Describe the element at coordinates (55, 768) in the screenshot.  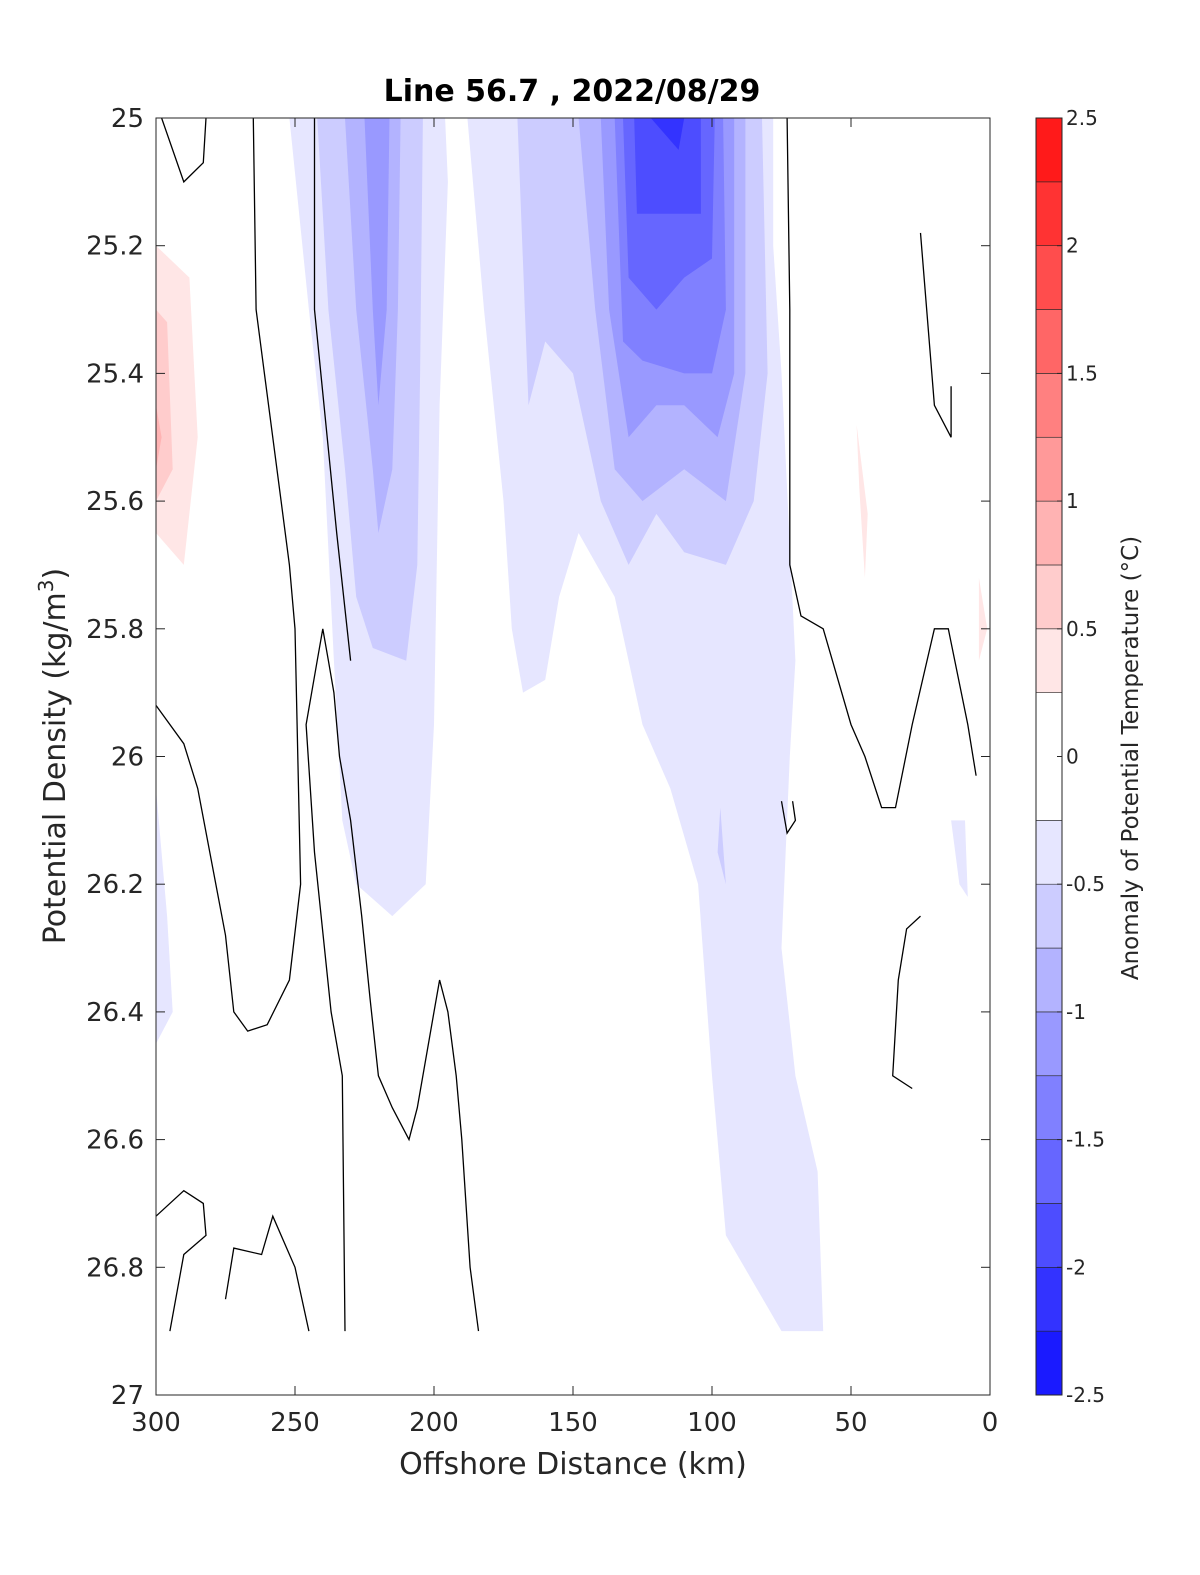
I see `y-axis-label-main: Potential Density (kg/m` at that location.